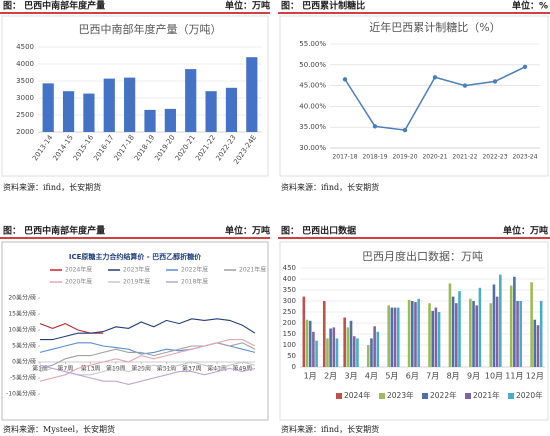 The width and height of the screenshot is (550, 436). Describe the element at coordinates (252, 270) in the screenshot. I see `legend-label: 2021年度` at that location.